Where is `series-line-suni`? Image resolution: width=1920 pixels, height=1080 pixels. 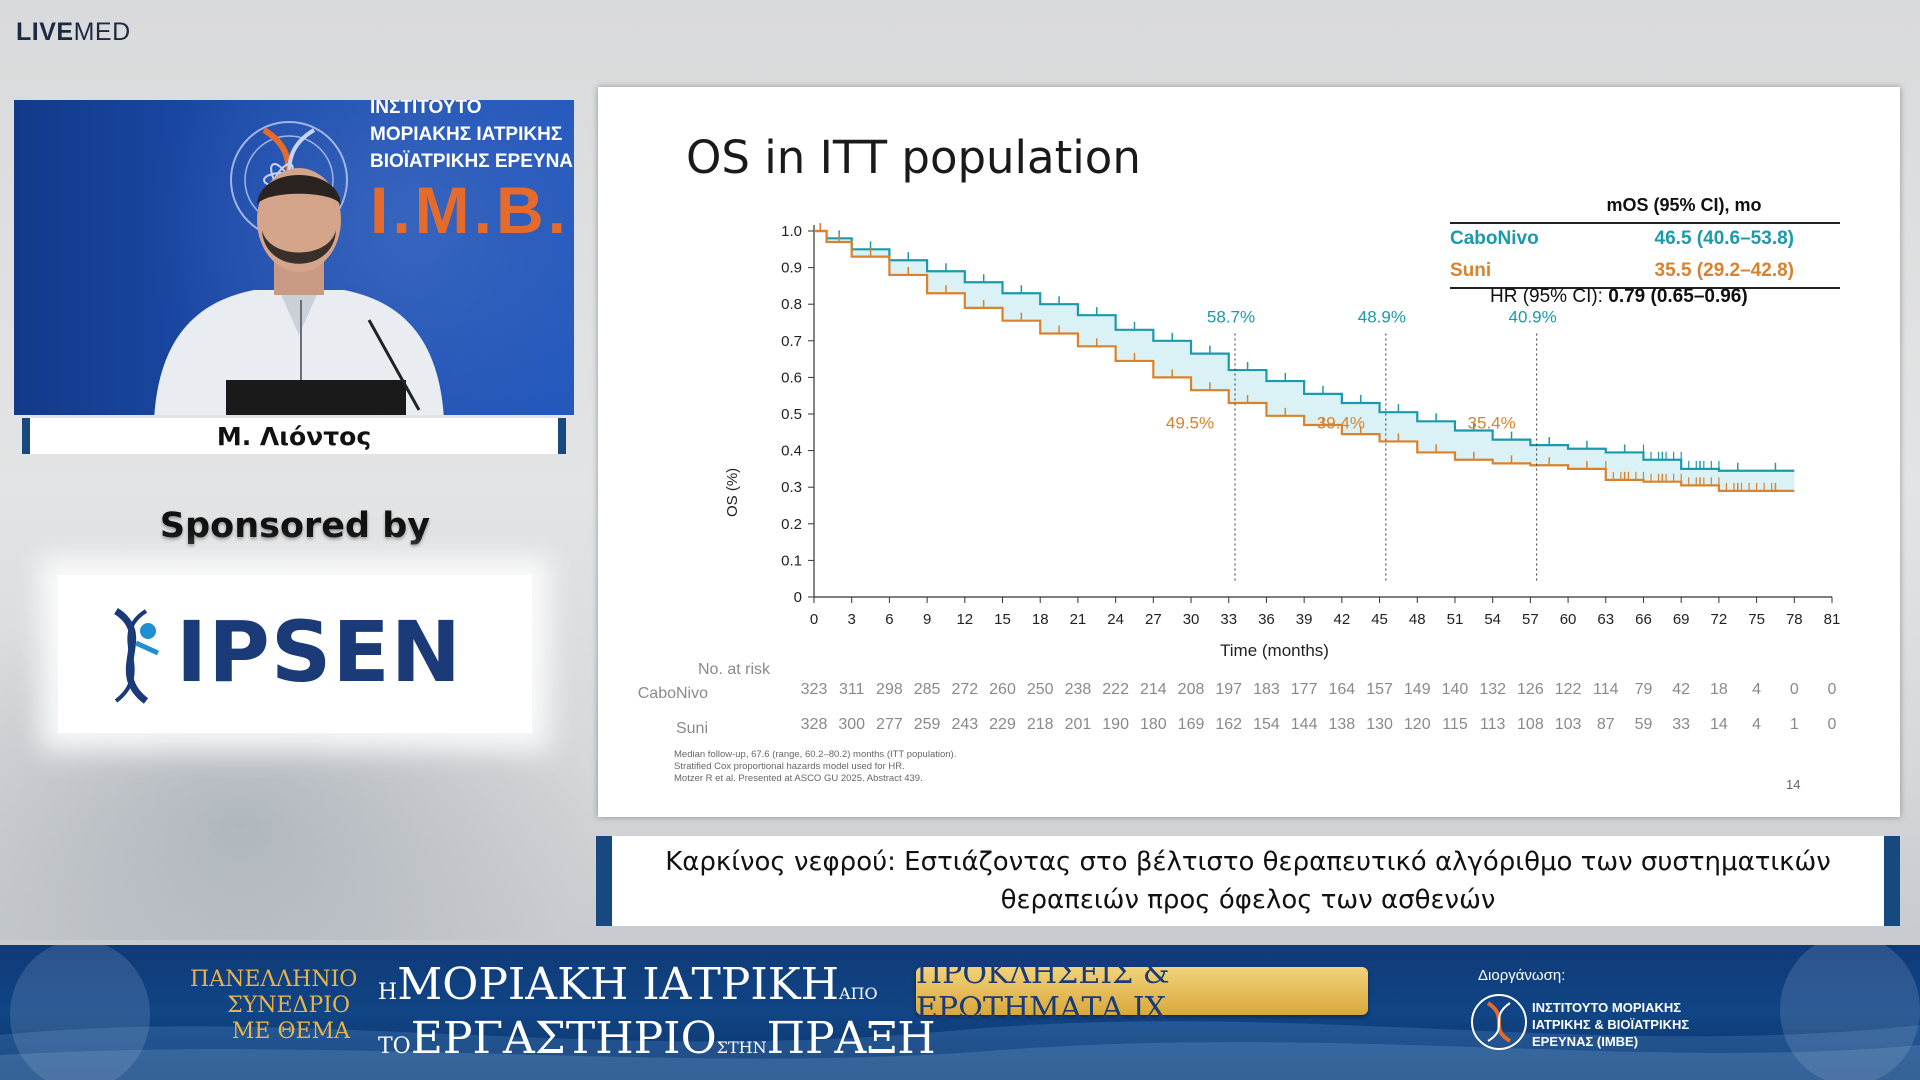 series-line-suni is located at coordinates (1304, 360).